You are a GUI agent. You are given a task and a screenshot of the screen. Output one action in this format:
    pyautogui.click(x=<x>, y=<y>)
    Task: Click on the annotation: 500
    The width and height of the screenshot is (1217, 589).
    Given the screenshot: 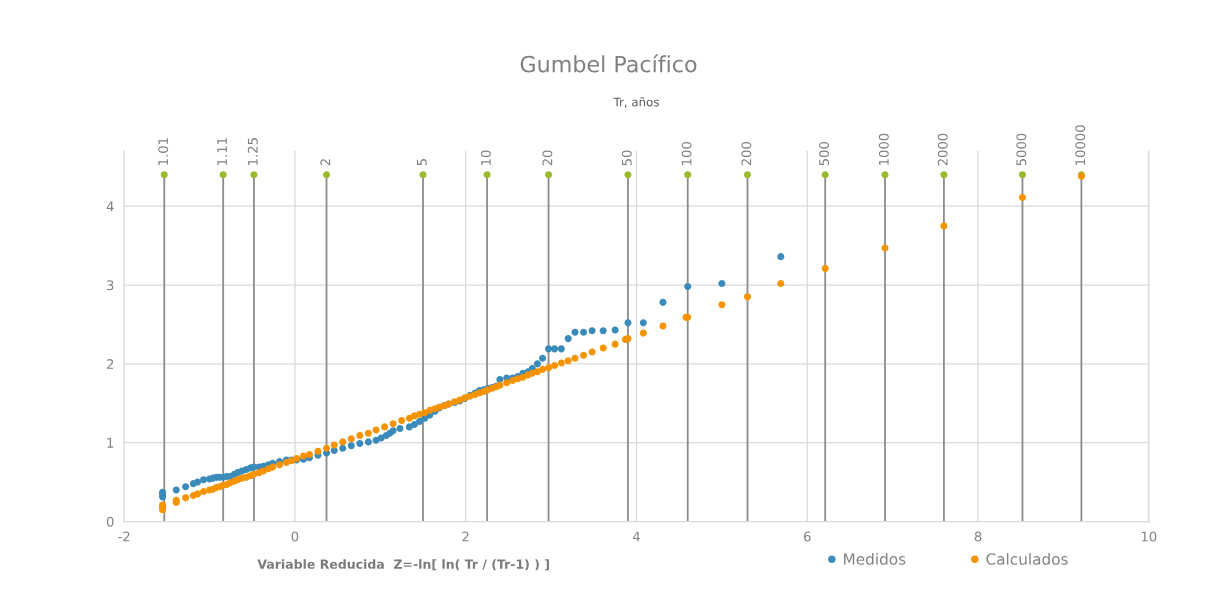 What is the action you would take?
    pyautogui.click(x=824, y=154)
    